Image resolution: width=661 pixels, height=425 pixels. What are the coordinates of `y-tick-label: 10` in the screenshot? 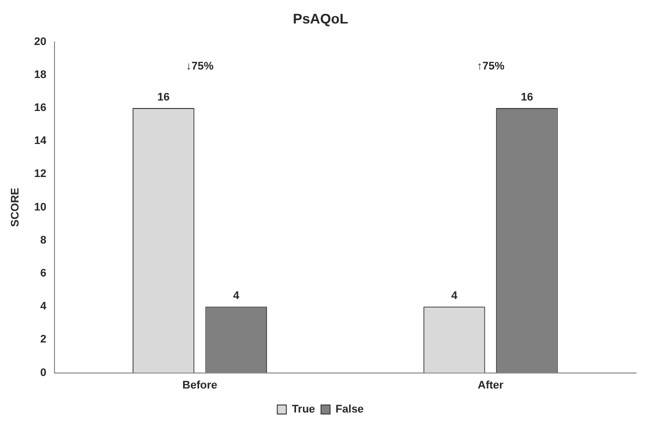 It's located at (40, 207).